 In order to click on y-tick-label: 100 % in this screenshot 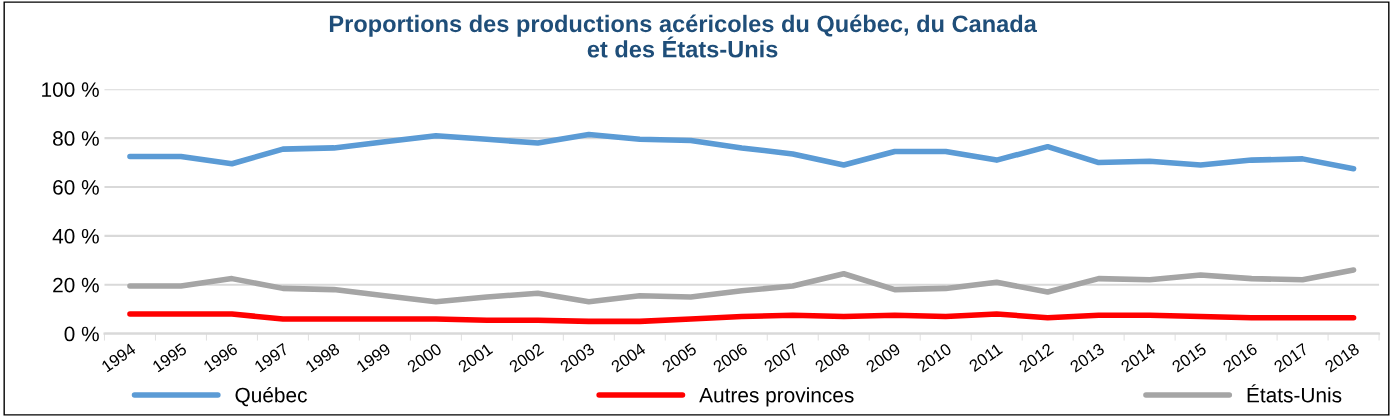, I will do `click(70, 89)`.